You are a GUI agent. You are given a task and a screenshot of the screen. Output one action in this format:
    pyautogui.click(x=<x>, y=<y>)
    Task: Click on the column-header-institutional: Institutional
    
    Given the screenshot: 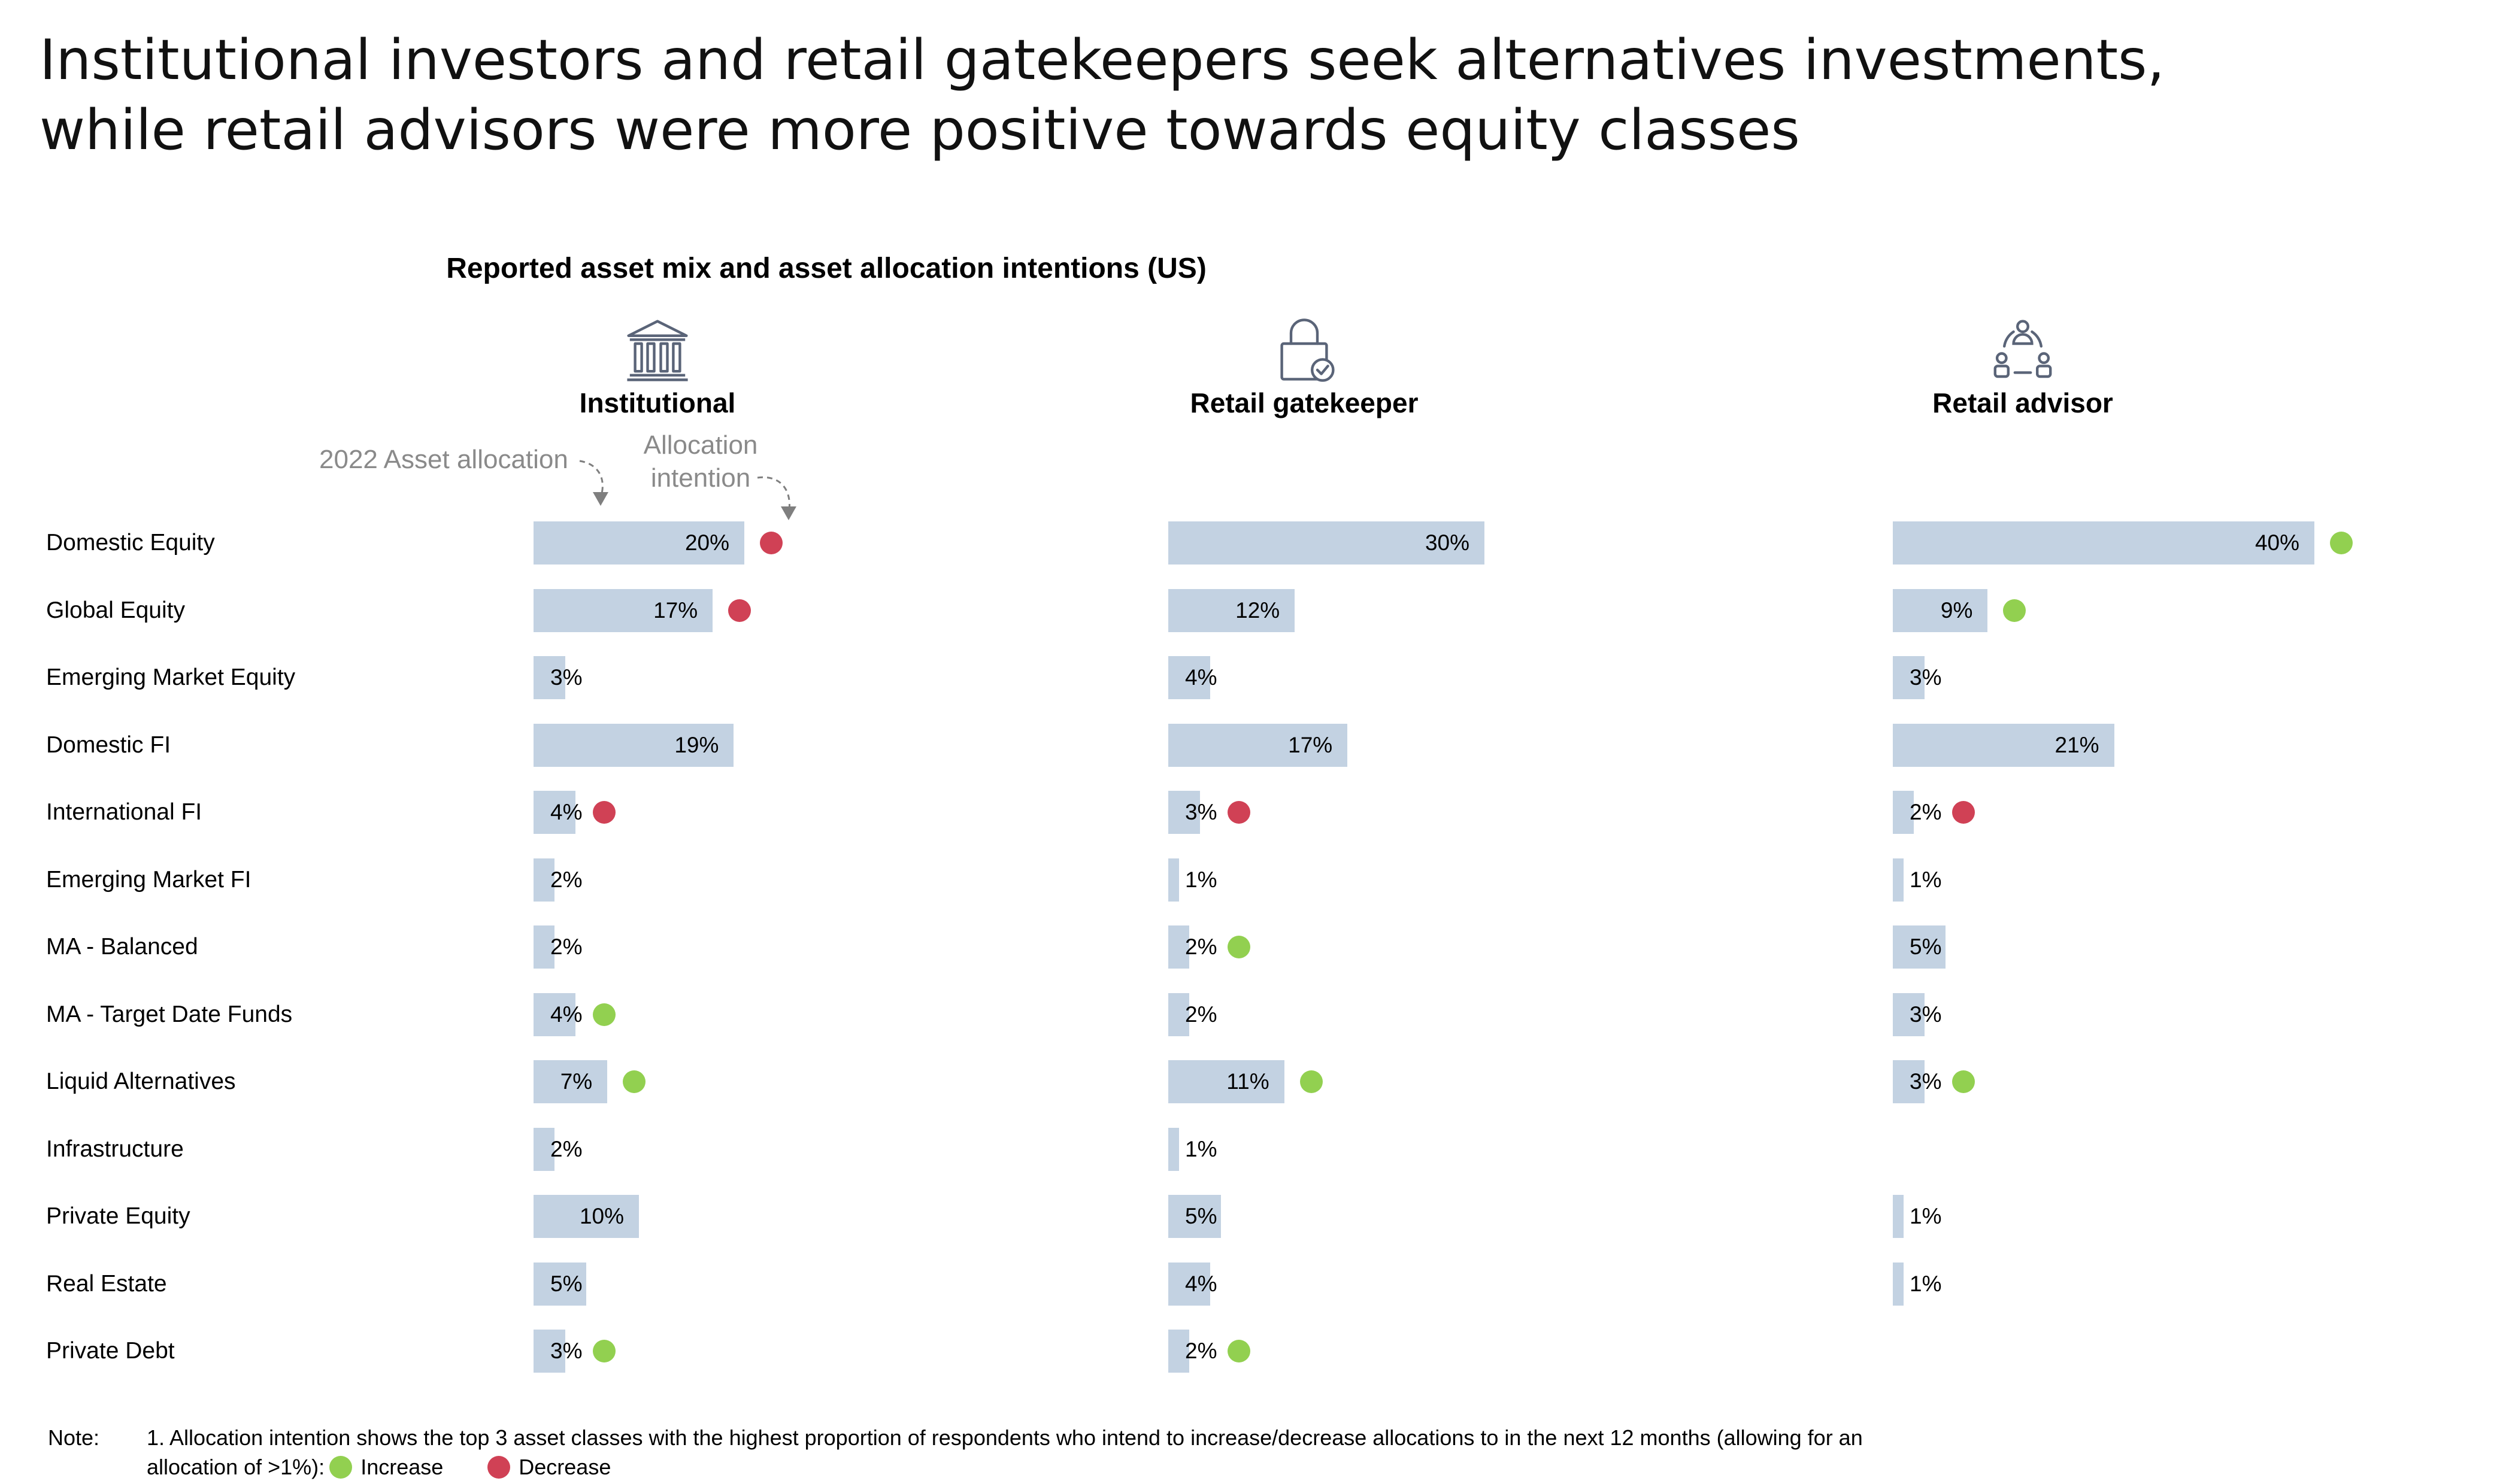 What is the action you would take?
    pyautogui.click(x=657, y=402)
    